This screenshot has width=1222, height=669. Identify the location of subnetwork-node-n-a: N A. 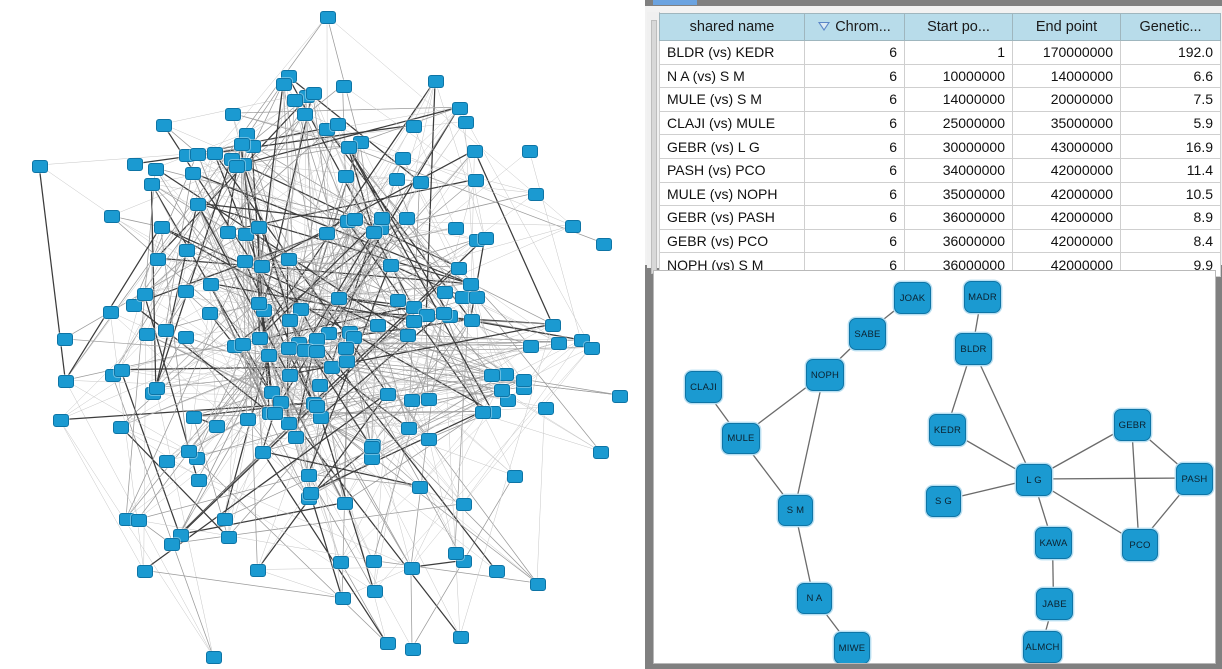
(814, 598).